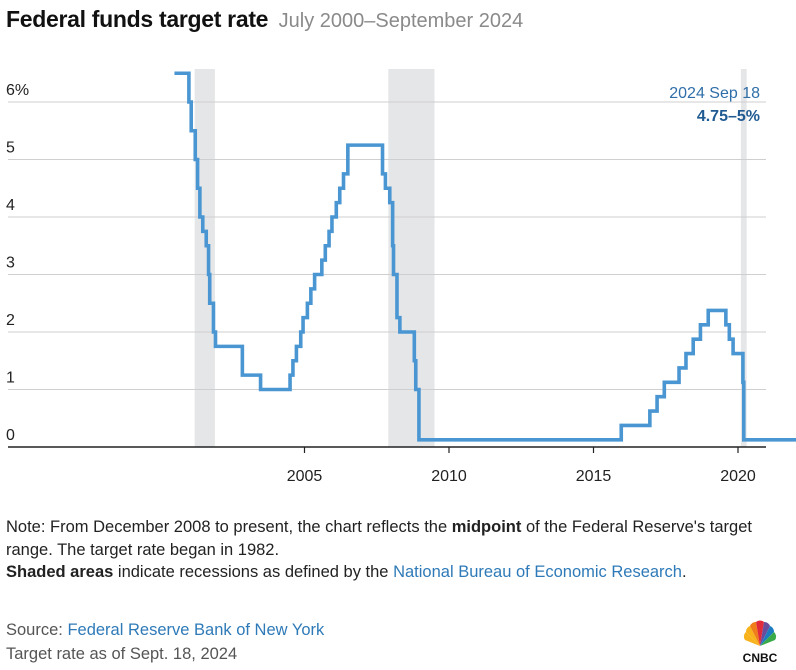 This screenshot has width=796, height=670. I want to click on note-midpoint: midpoint, so click(486, 527).